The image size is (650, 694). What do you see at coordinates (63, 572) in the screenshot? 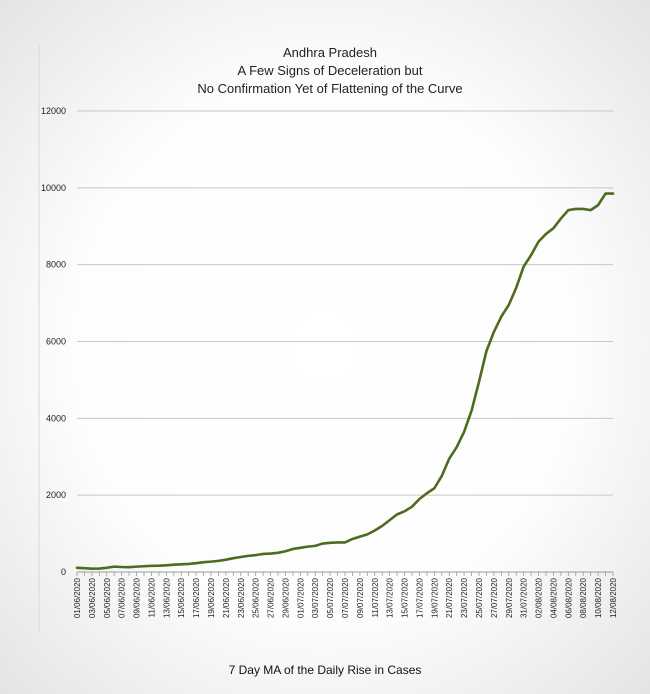
I see `y-tick-label: 0` at bounding box center [63, 572].